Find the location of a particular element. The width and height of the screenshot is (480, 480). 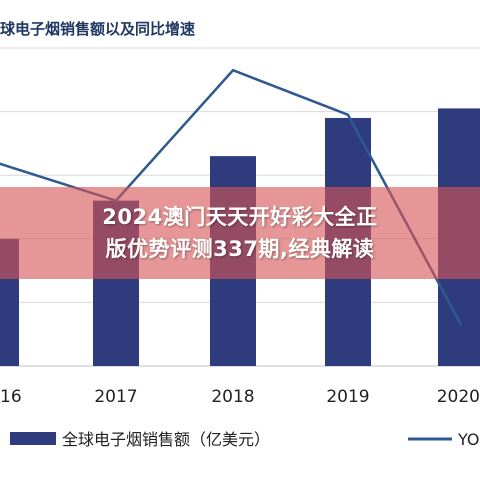

legend-swatch-sales is located at coordinates (33, 438).